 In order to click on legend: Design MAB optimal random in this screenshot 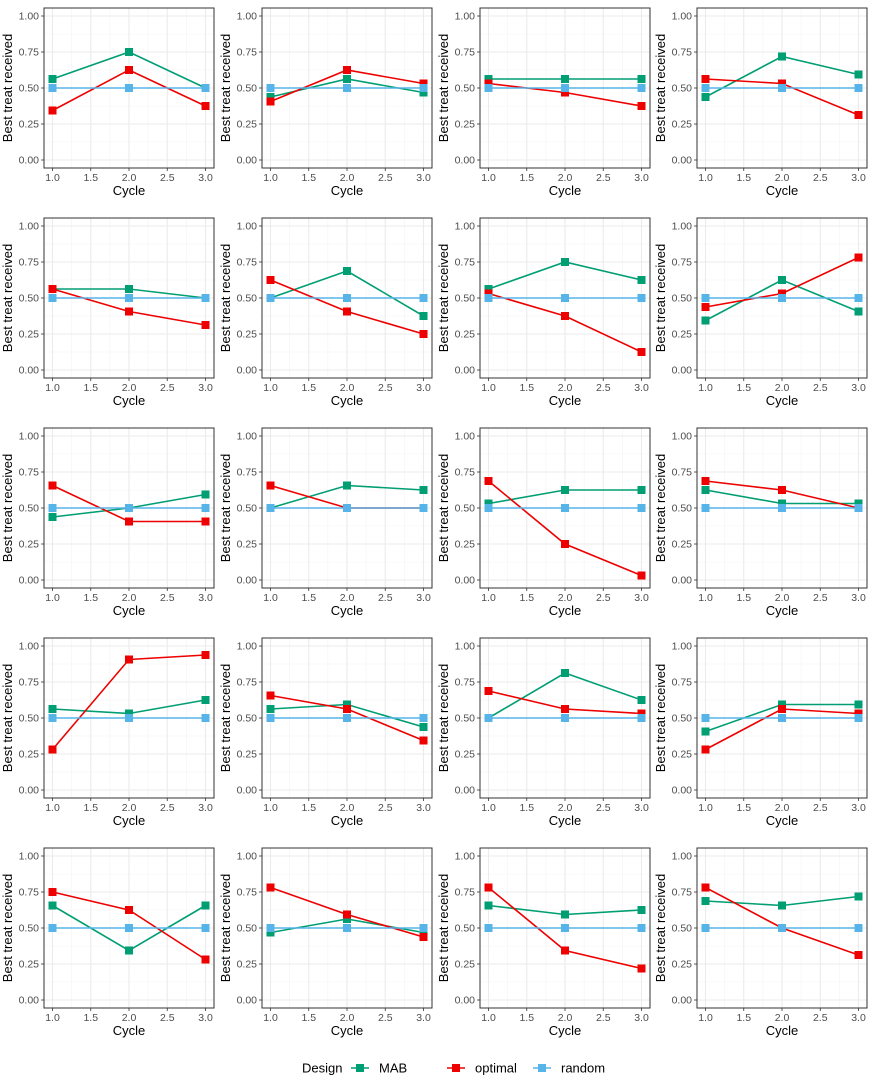, I will do `click(453, 1068)`.